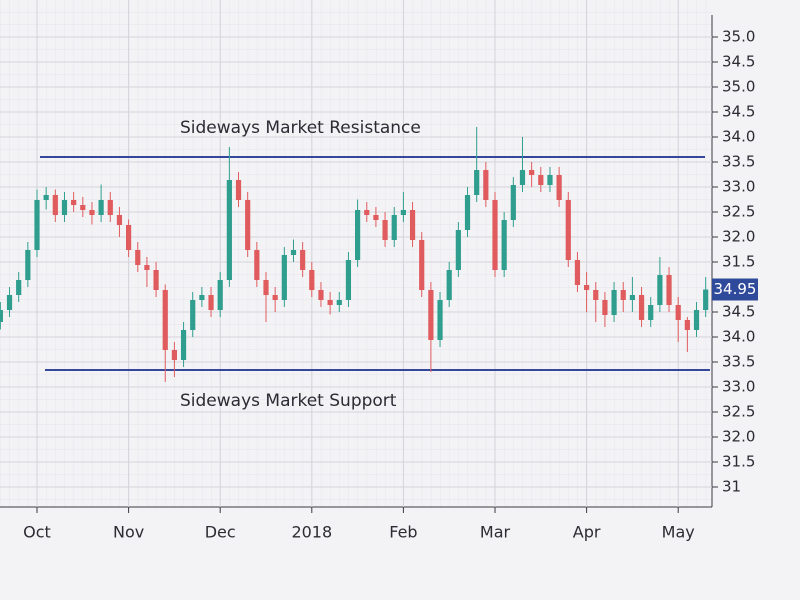  Describe the element at coordinates (738, 37) in the screenshot. I see `y-tick-label: 35.0` at that location.